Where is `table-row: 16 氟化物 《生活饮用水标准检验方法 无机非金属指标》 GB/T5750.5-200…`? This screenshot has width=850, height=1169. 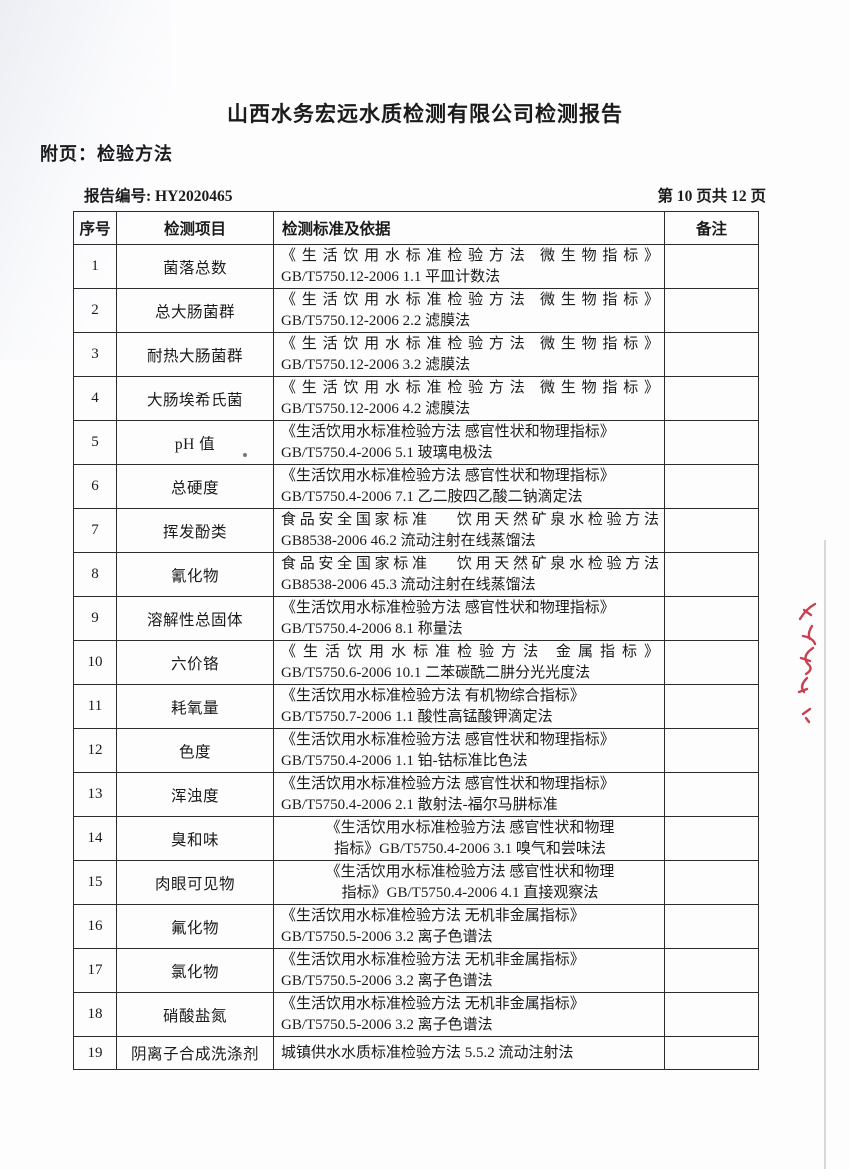 table-row: 16 氟化物 《生活饮用水标准检验方法 无机非金属指标》 GB/T5750.5-200… is located at coordinates (416, 926).